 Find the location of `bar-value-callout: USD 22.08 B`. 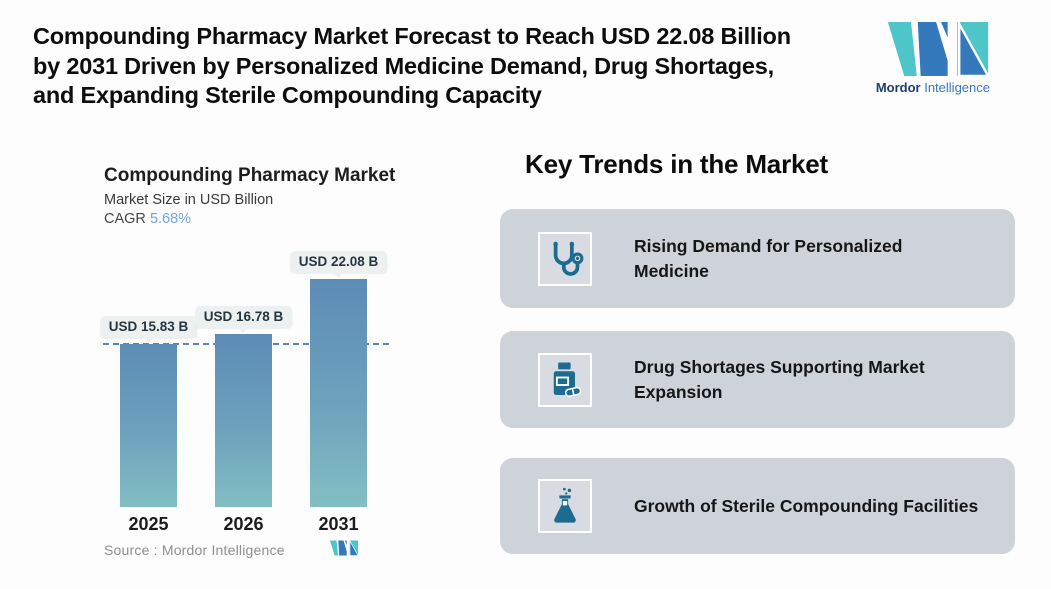

bar-value-callout: USD 22.08 B is located at coordinates (338, 264).